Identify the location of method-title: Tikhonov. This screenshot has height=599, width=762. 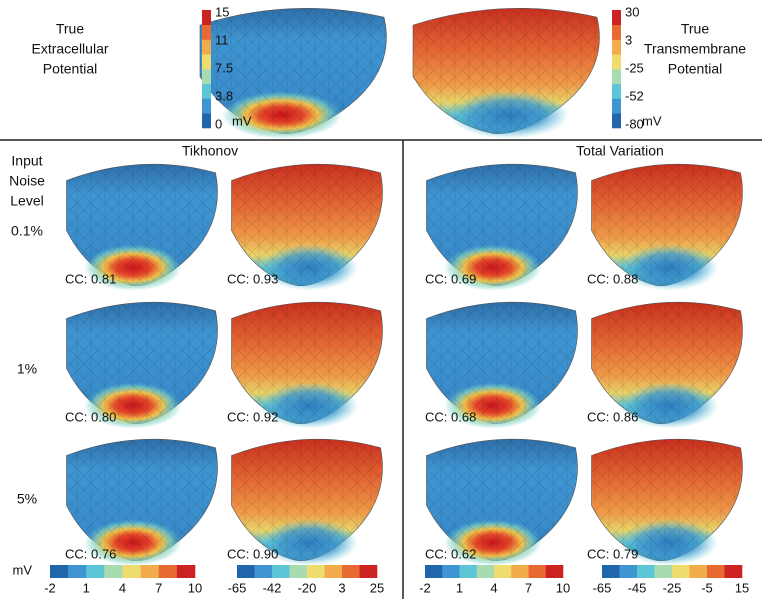
(210, 151).